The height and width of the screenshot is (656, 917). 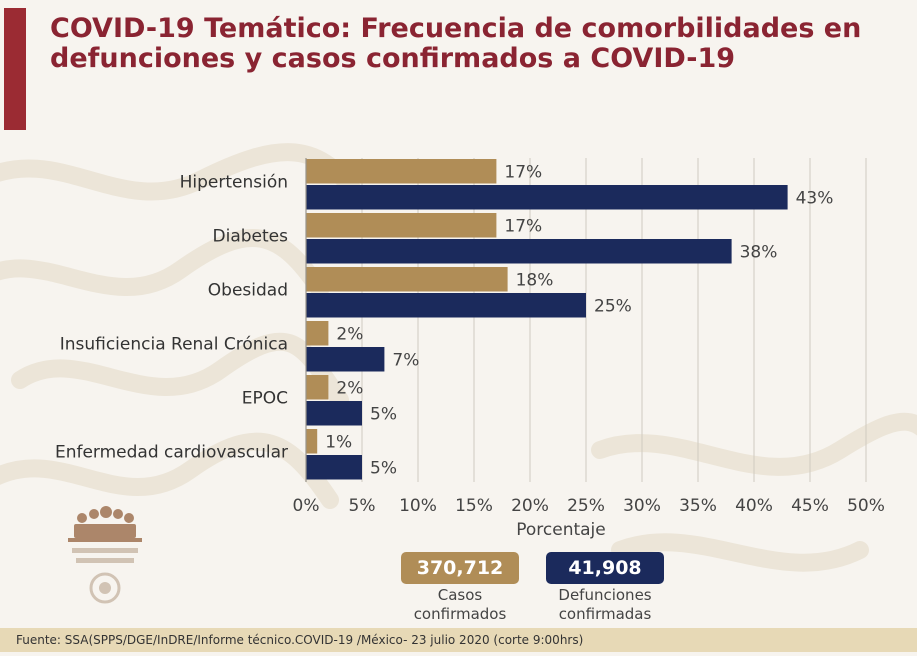 I want to click on category-label: Enfermedad cardiovascular, so click(x=171, y=453).